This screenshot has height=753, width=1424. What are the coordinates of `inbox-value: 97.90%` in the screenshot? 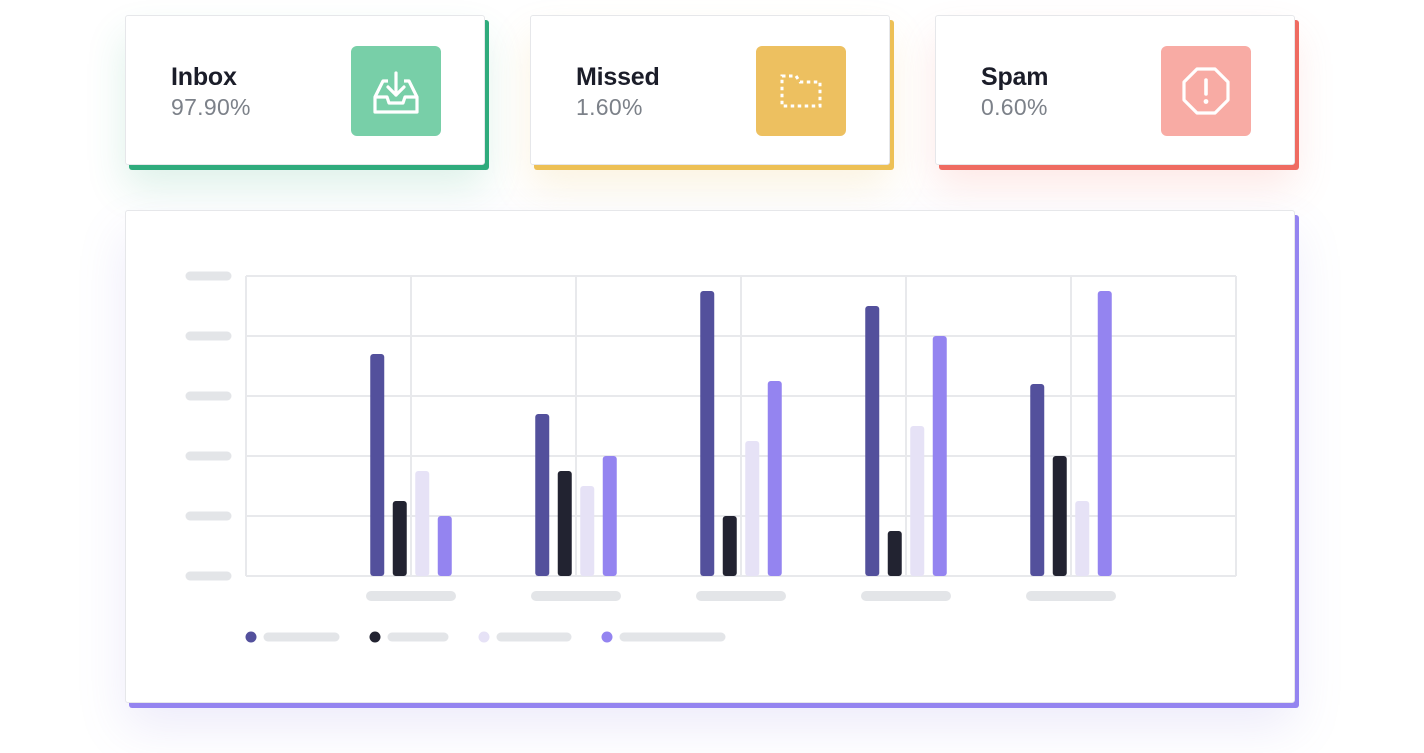 It's located at (211, 107).